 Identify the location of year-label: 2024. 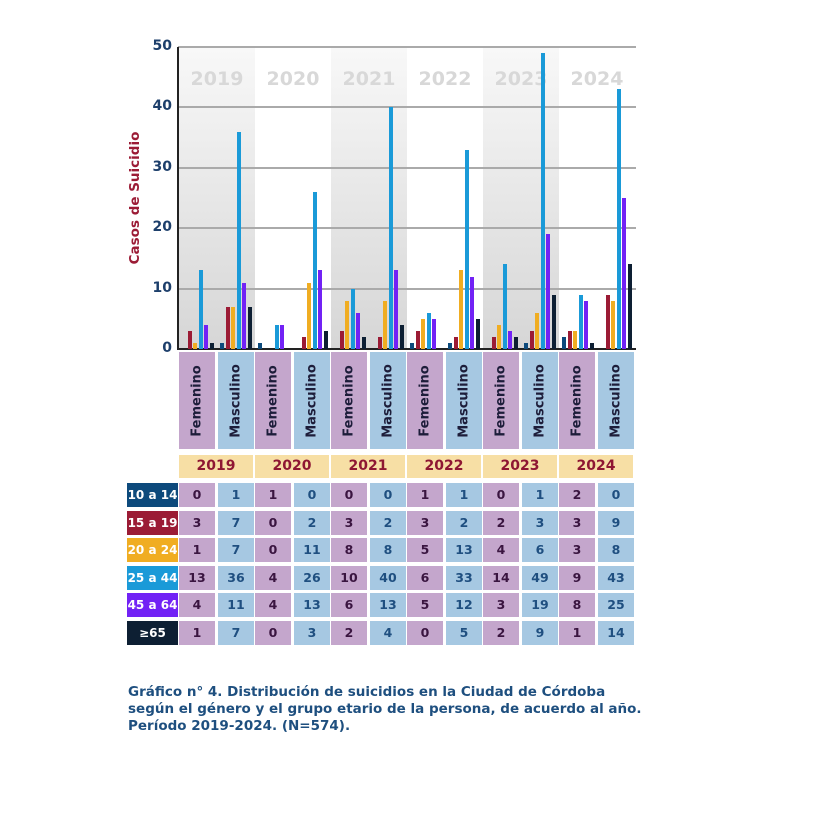
(596, 466).